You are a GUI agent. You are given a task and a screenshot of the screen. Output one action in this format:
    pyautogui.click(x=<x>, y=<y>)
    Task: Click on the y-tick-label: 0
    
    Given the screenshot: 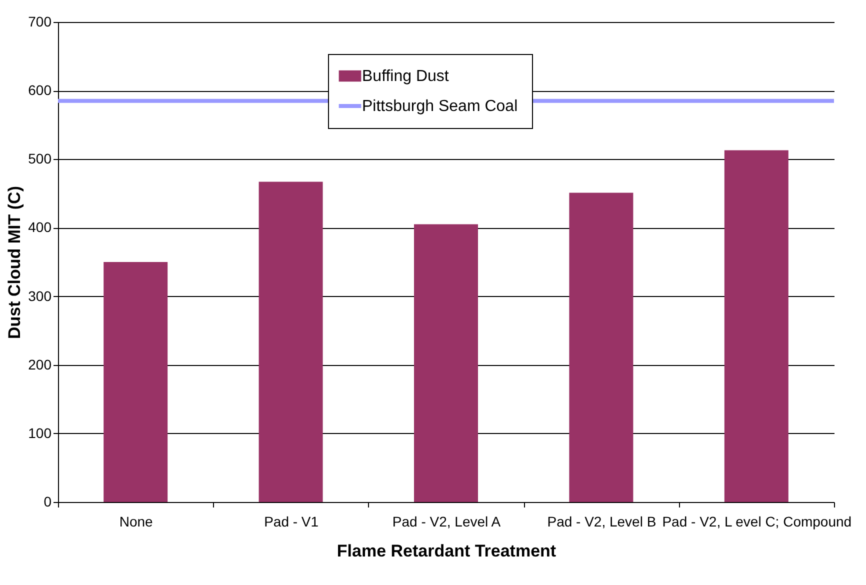 What is the action you would take?
    pyautogui.click(x=48, y=502)
    